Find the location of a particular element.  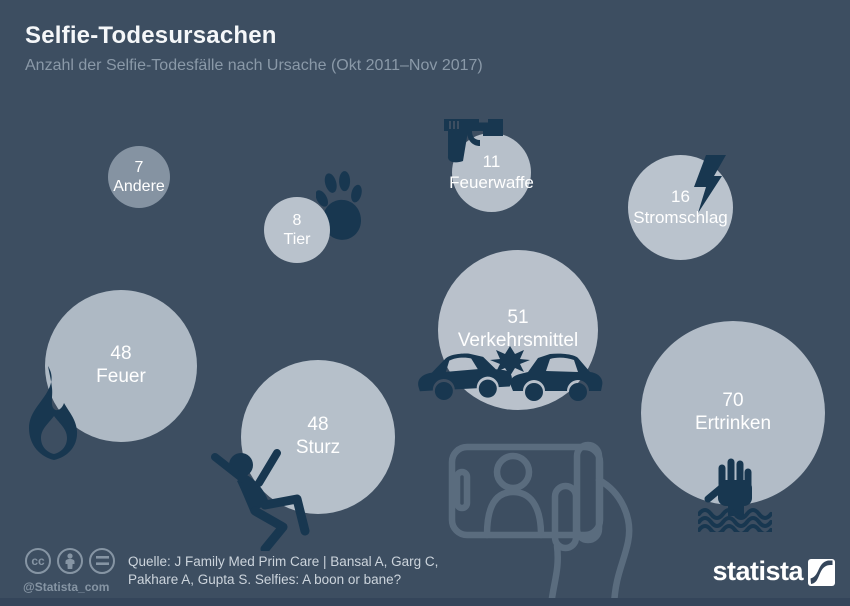

selfie-arm-phone-outline-icon is located at coordinates (540, 523).